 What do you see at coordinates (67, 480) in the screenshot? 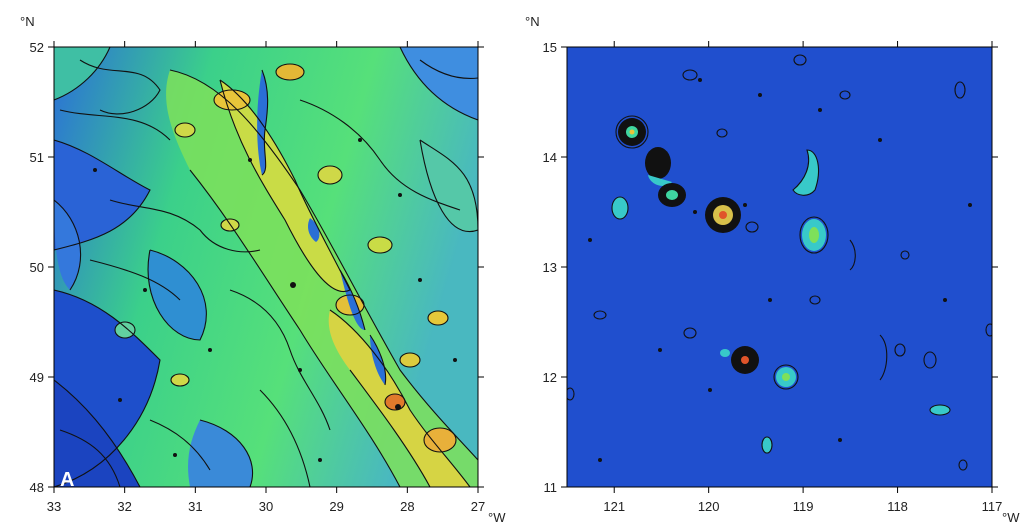
I see `panel-letter-a: A` at bounding box center [67, 480].